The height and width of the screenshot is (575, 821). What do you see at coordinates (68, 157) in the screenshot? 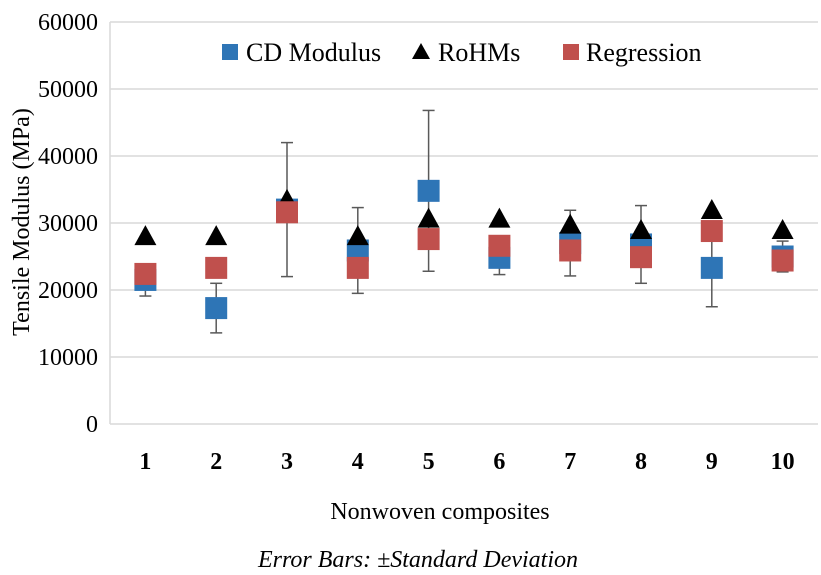
I see `y-tick-label-4: 40000` at bounding box center [68, 157].